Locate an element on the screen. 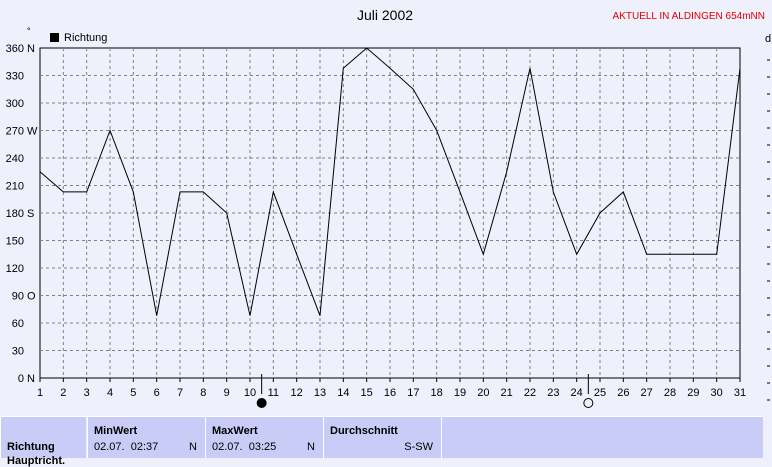 The image size is (772, 467). x-tick-label: 13 is located at coordinates (320, 393).